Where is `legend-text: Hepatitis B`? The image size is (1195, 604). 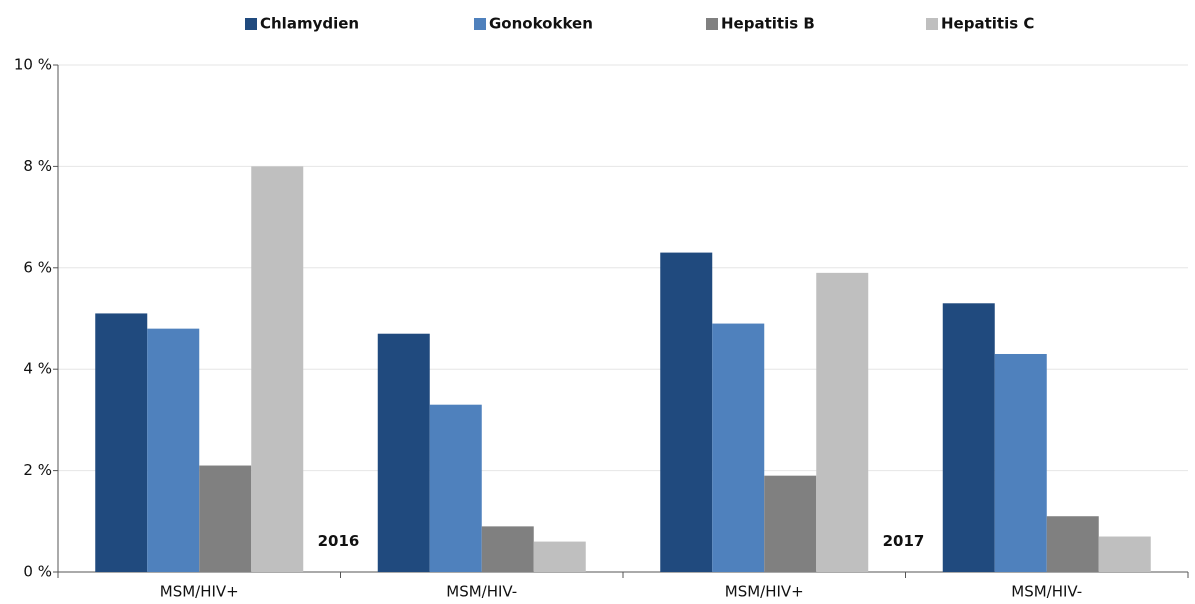 legend-text: Hepatitis B is located at coordinates (768, 24).